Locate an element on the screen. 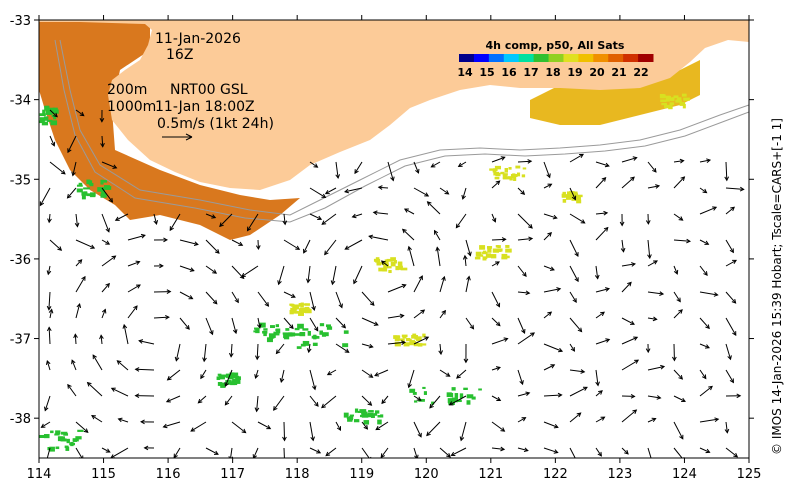 The width and height of the screenshot is (791, 492). lon-tick-label: 119 is located at coordinates (361, 474).